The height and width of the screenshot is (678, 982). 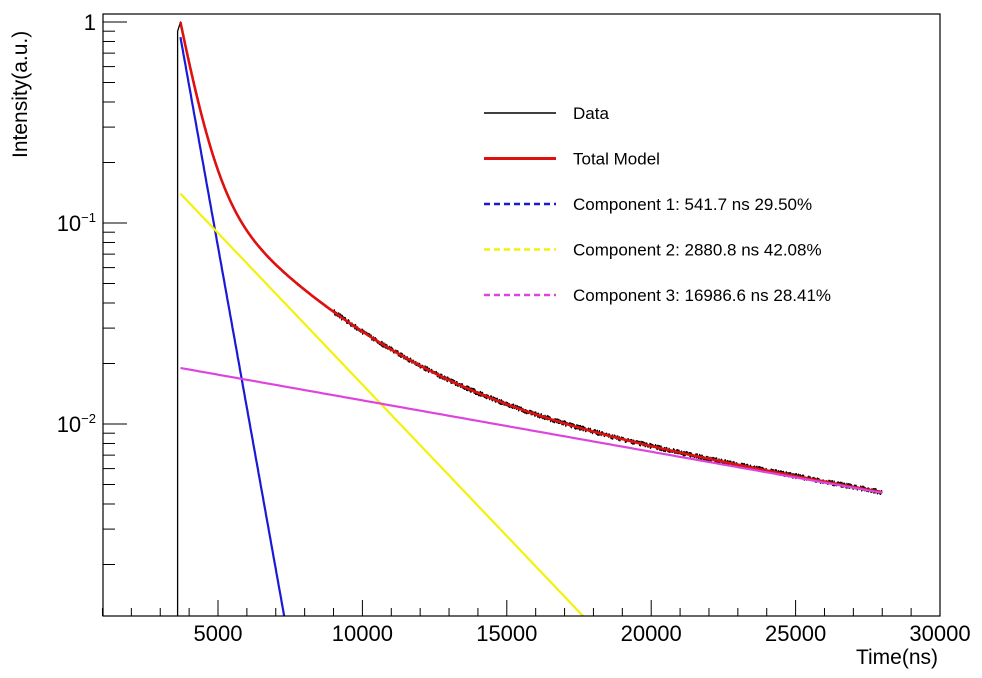 What do you see at coordinates (92, 287) in the screenshot?
I see `y-axis: 1 10⁻¹ 10⁻²` at bounding box center [92, 287].